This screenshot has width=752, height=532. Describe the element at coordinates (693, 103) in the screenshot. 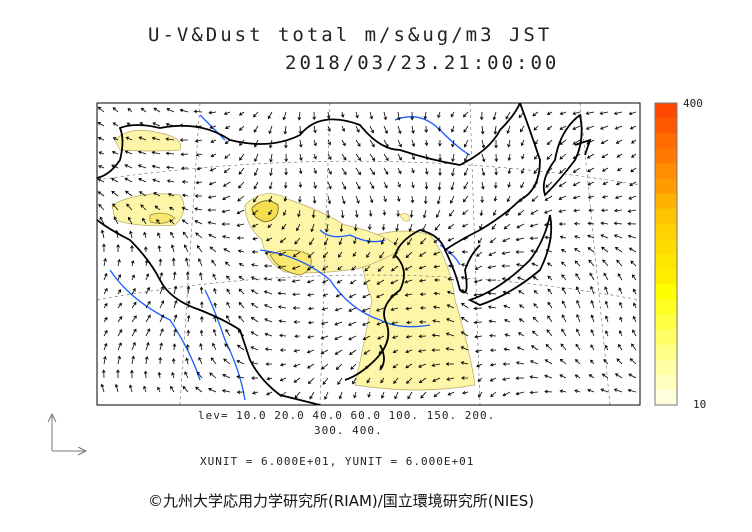

I see `colorbar-max-label: 400` at that location.